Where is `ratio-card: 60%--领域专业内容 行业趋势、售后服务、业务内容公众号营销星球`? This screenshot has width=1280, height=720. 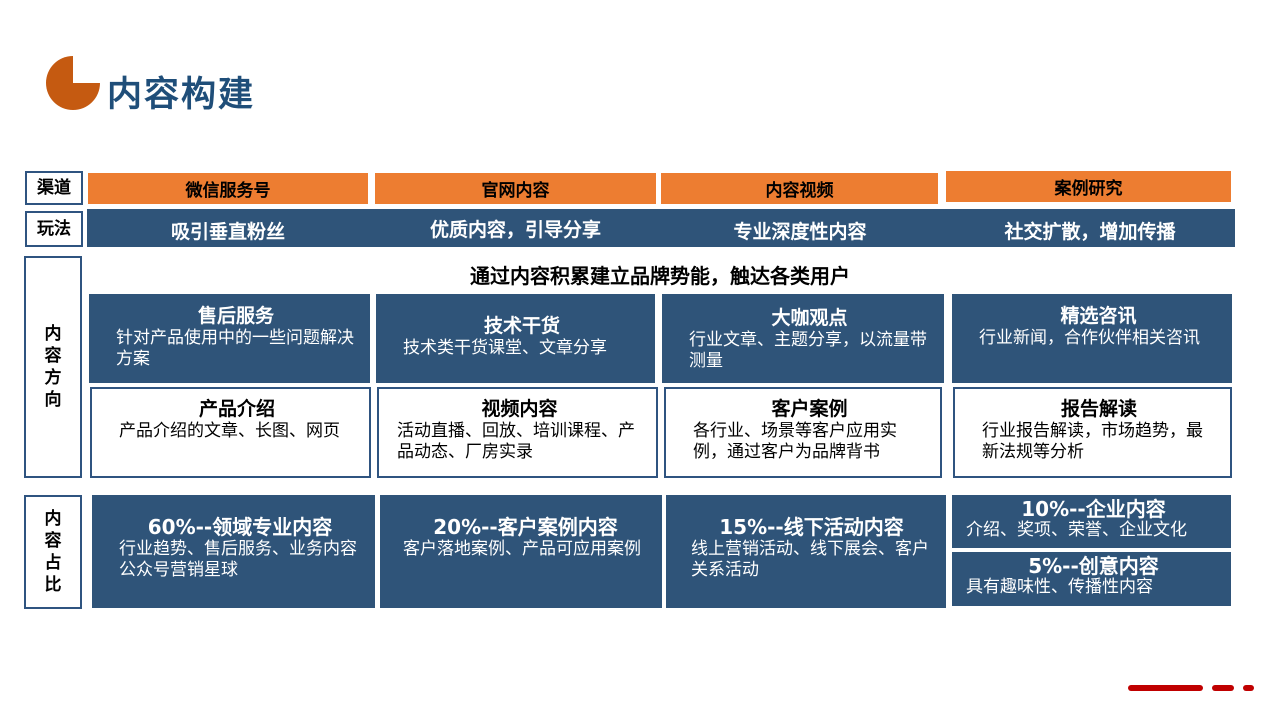
ratio-card: 60%--领域专业内容 行业趋势、售后服务、业务内容公众号营销星球 is located at coordinates (233, 551).